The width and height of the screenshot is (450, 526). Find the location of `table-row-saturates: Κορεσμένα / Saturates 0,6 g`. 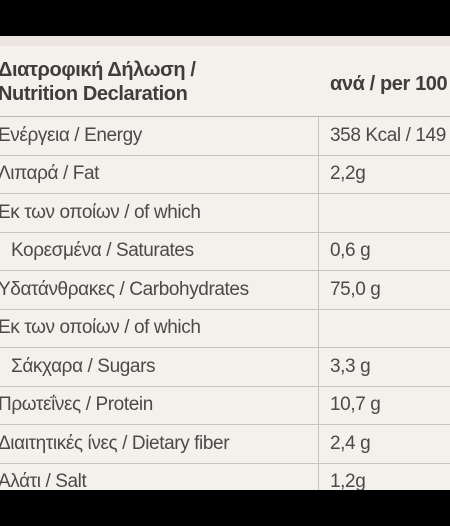

table-row-saturates: Κορεσμένα / Saturates 0,6 g is located at coordinates (225, 251).